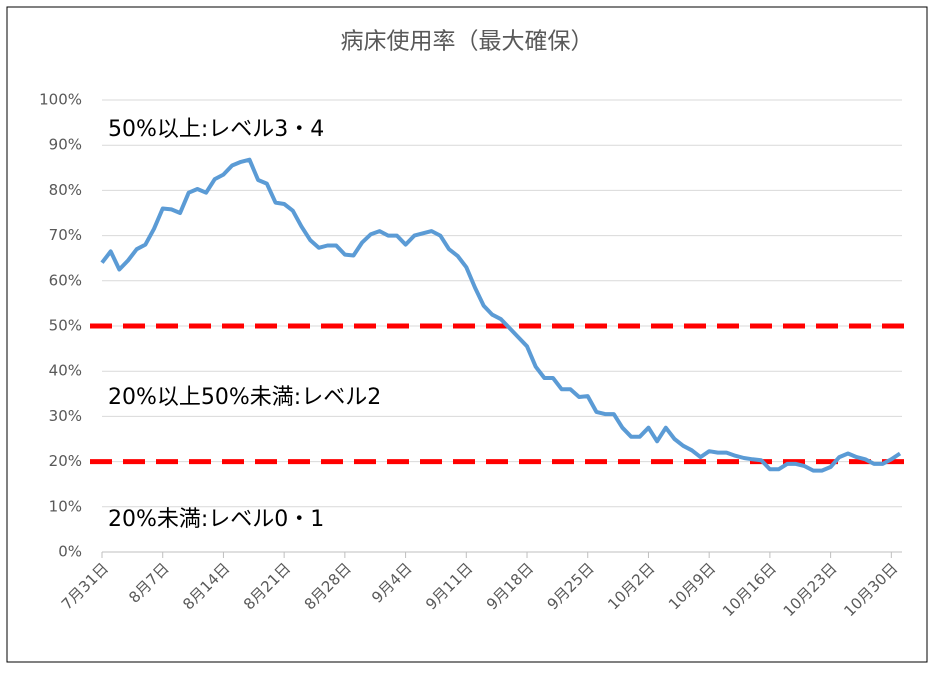  I want to click on y-tick-label: 40%, so click(65, 371).